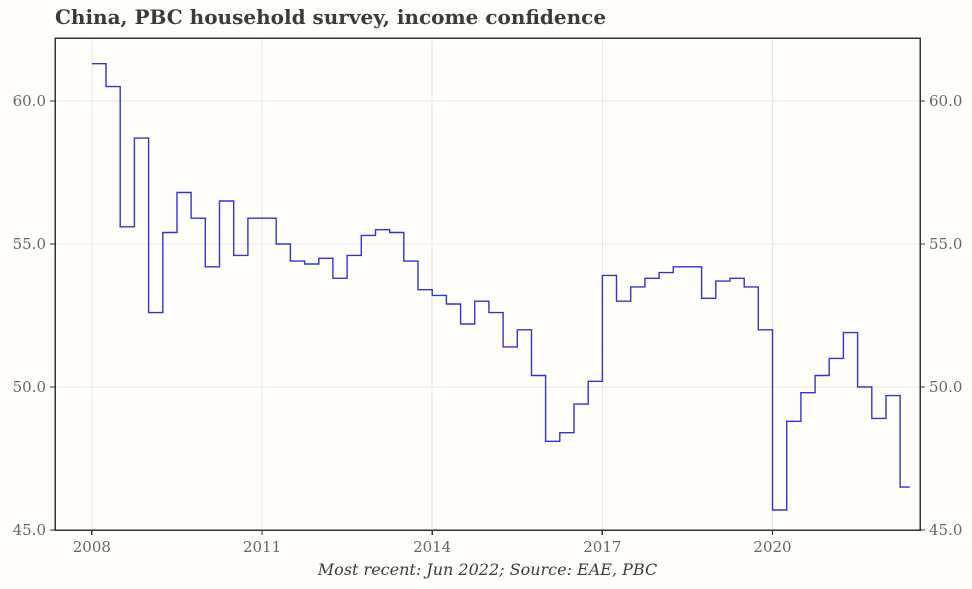  I want to click on x-tick-label: 2011, so click(262, 547).